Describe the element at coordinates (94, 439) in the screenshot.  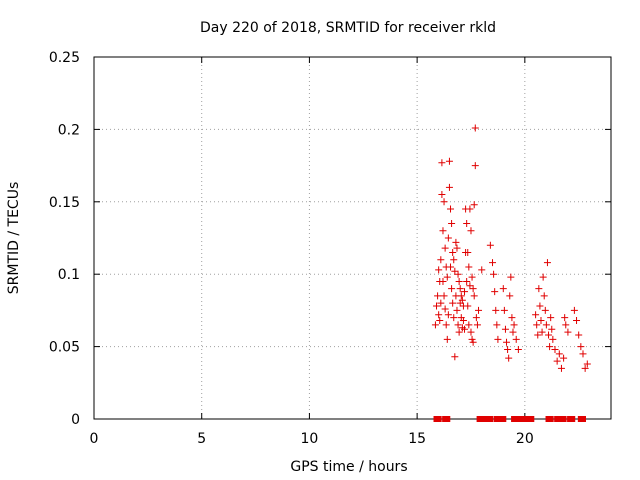
I see `x-tick-label: 0` at that location.